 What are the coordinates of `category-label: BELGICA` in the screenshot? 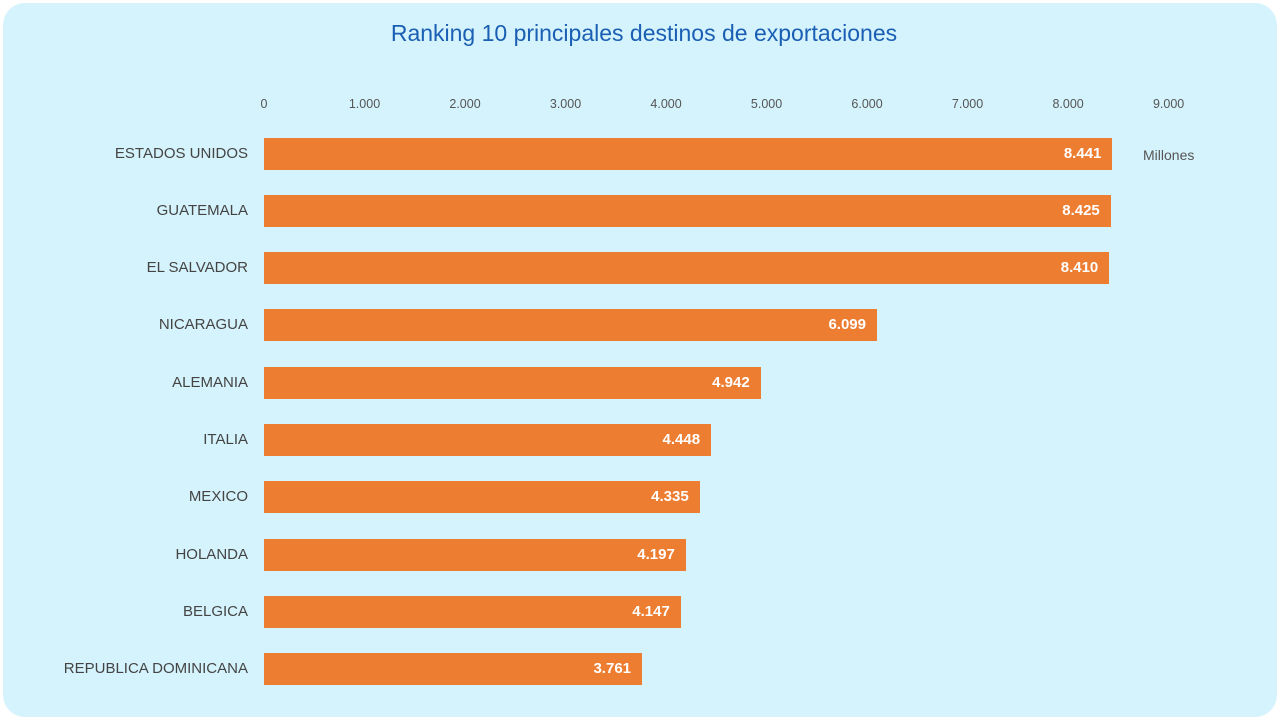 It's located at (215, 612).